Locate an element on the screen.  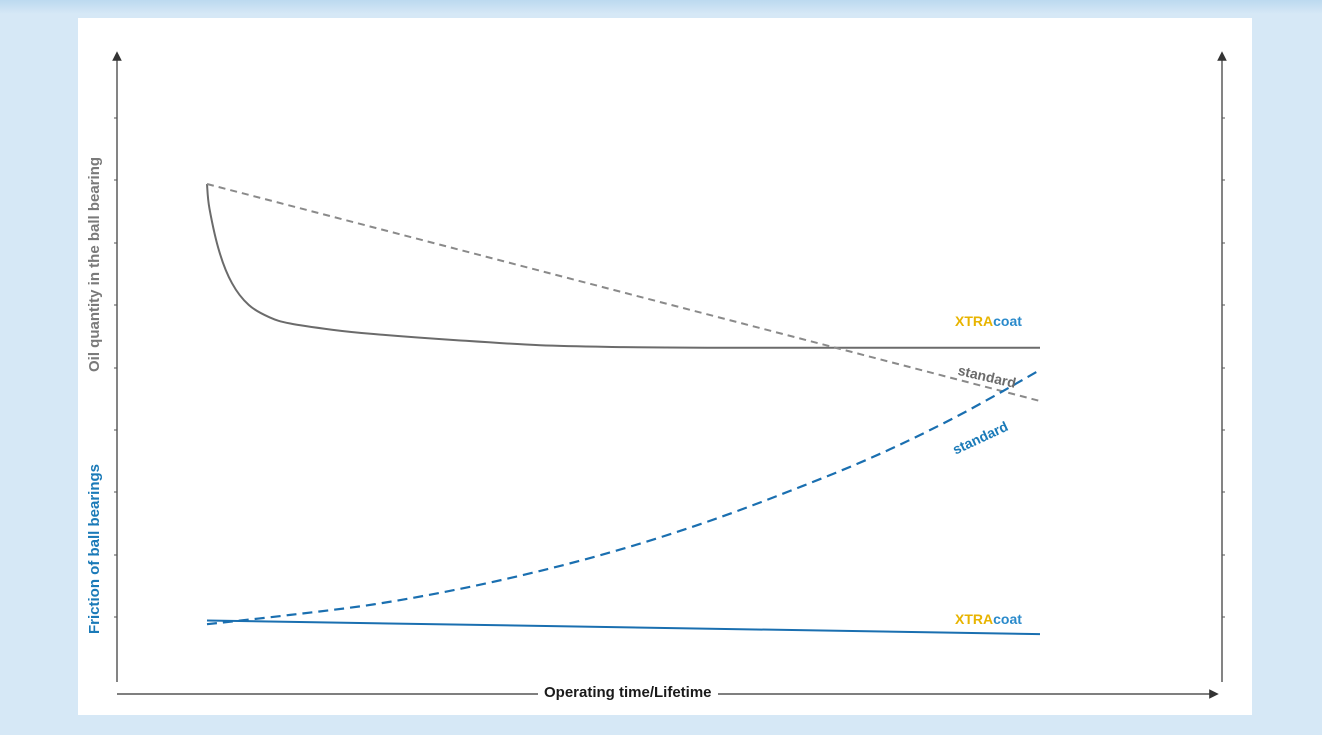
series-friction-xtracoat-line is located at coordinates (623, 627).